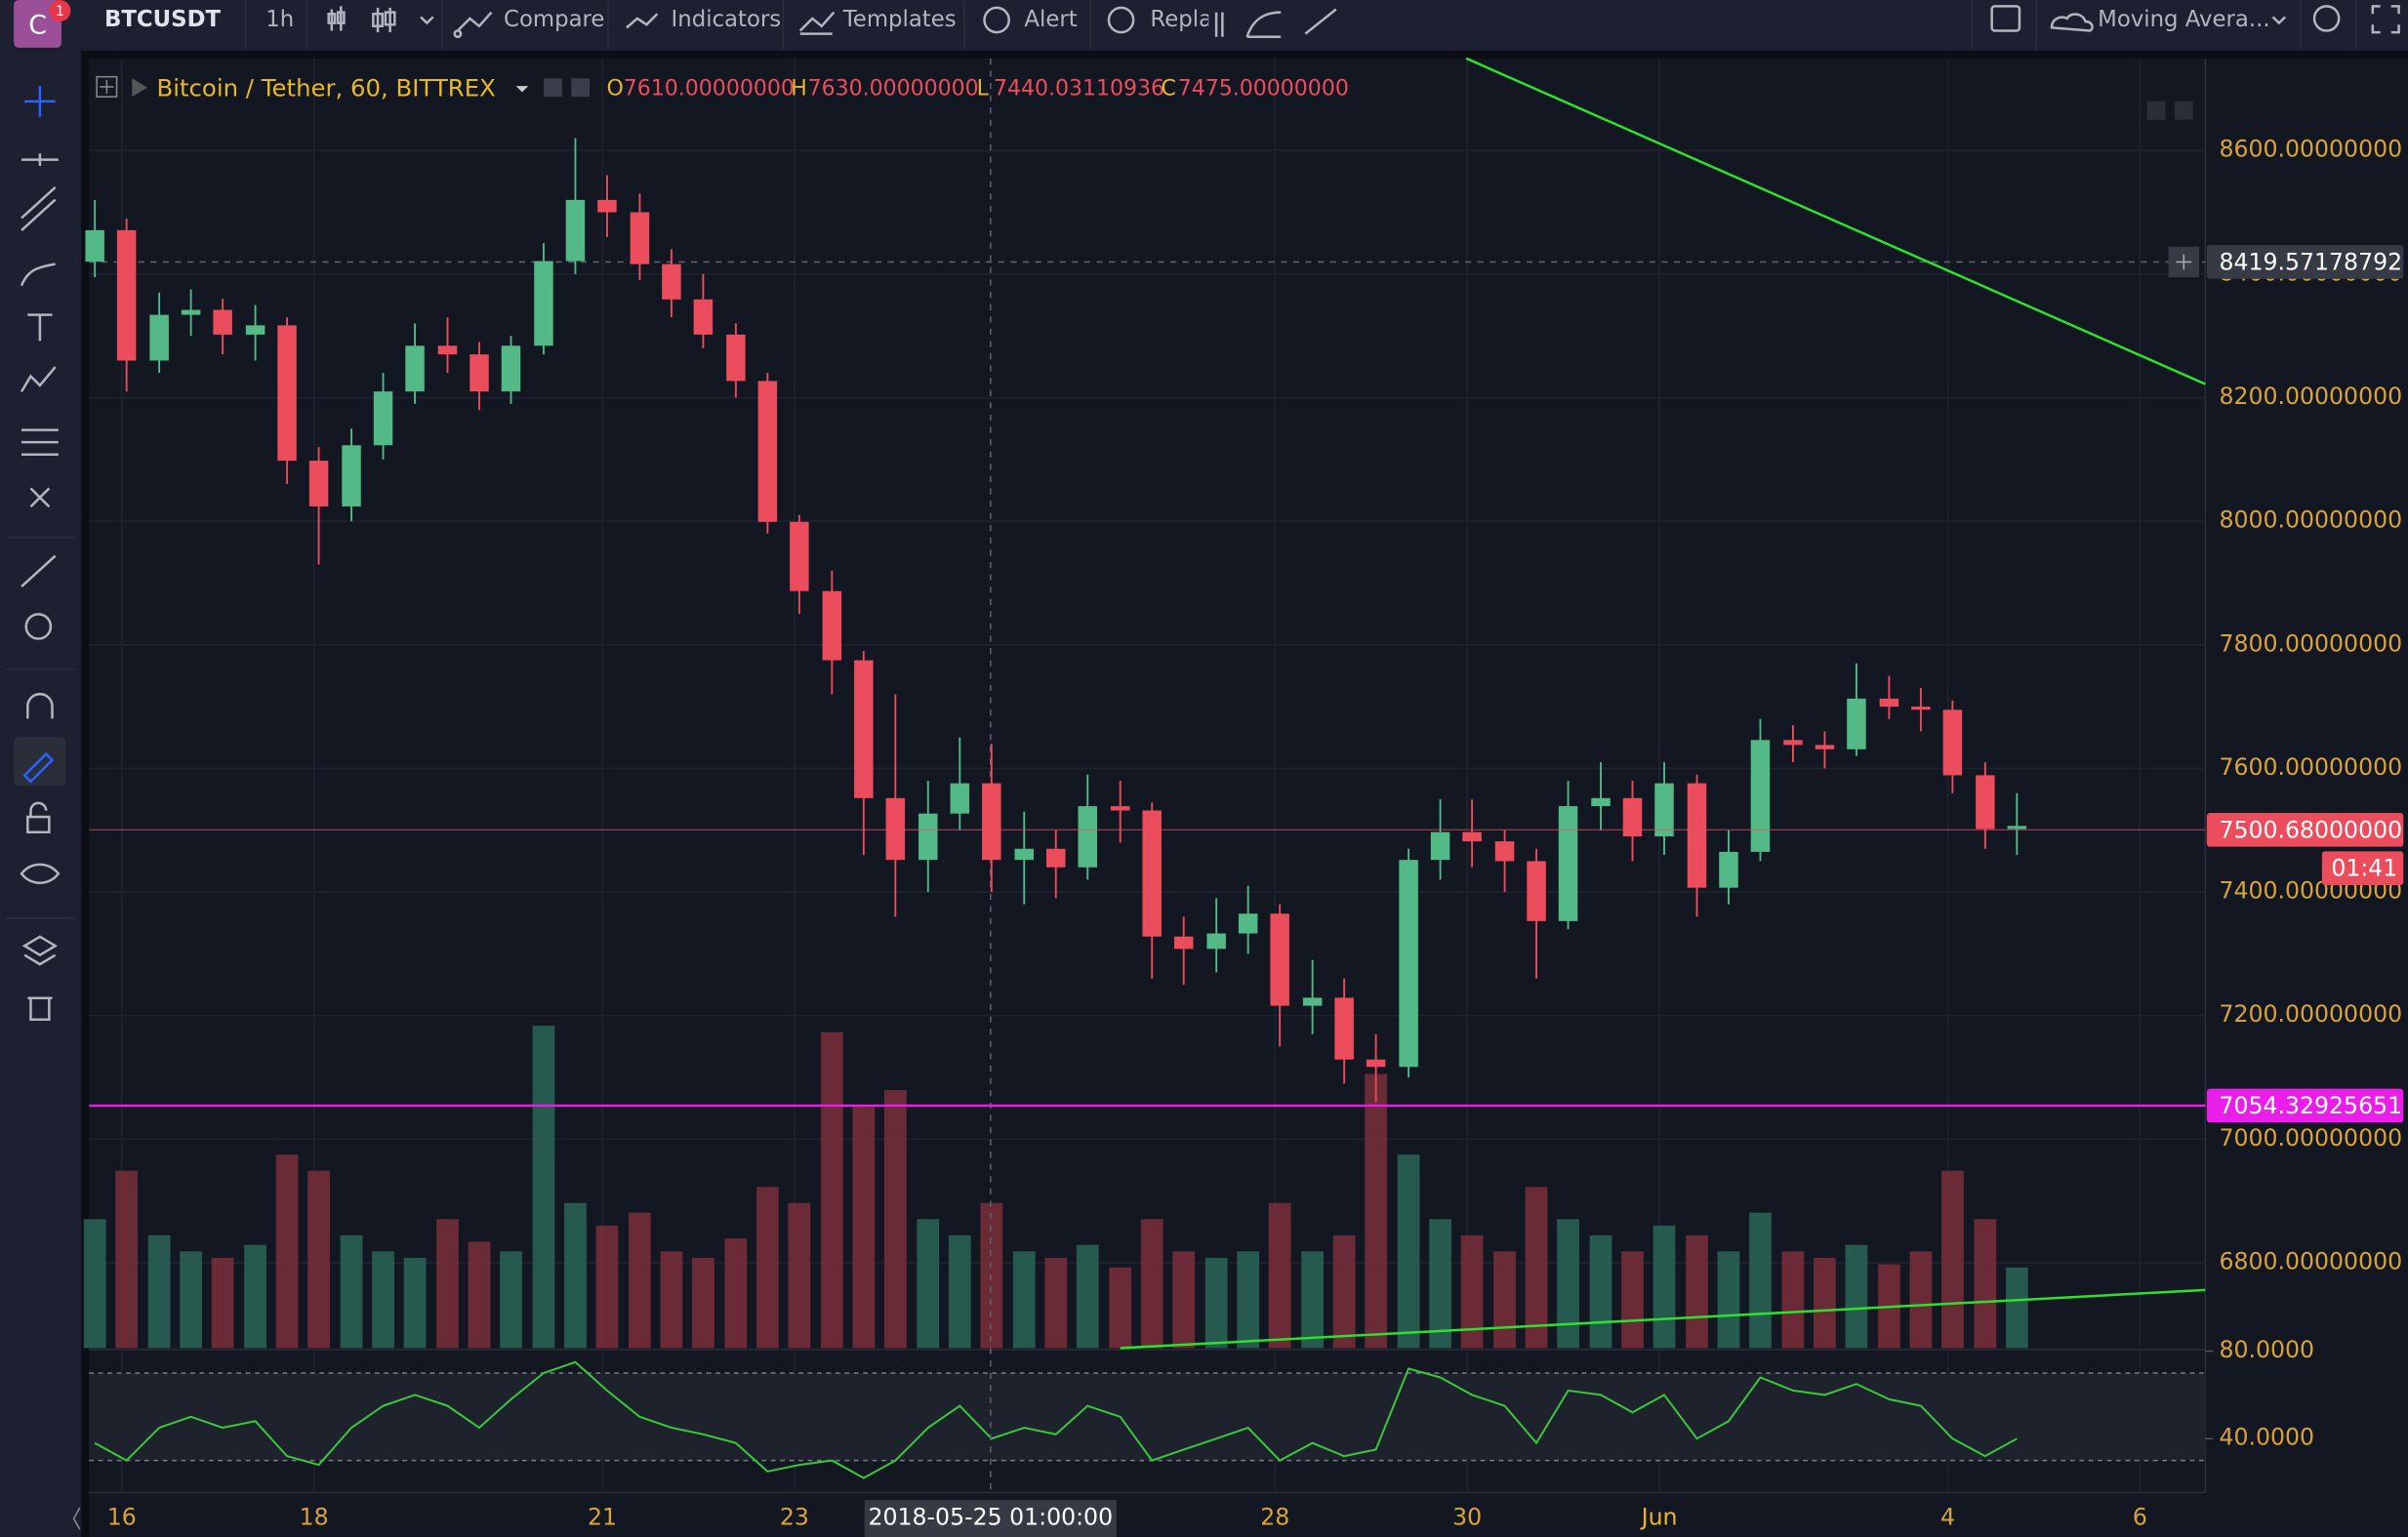 Image resolution: width=2408 pixels, height=1537 pixels. I want to click on crosshair-add-icon, so click(2184, 262).